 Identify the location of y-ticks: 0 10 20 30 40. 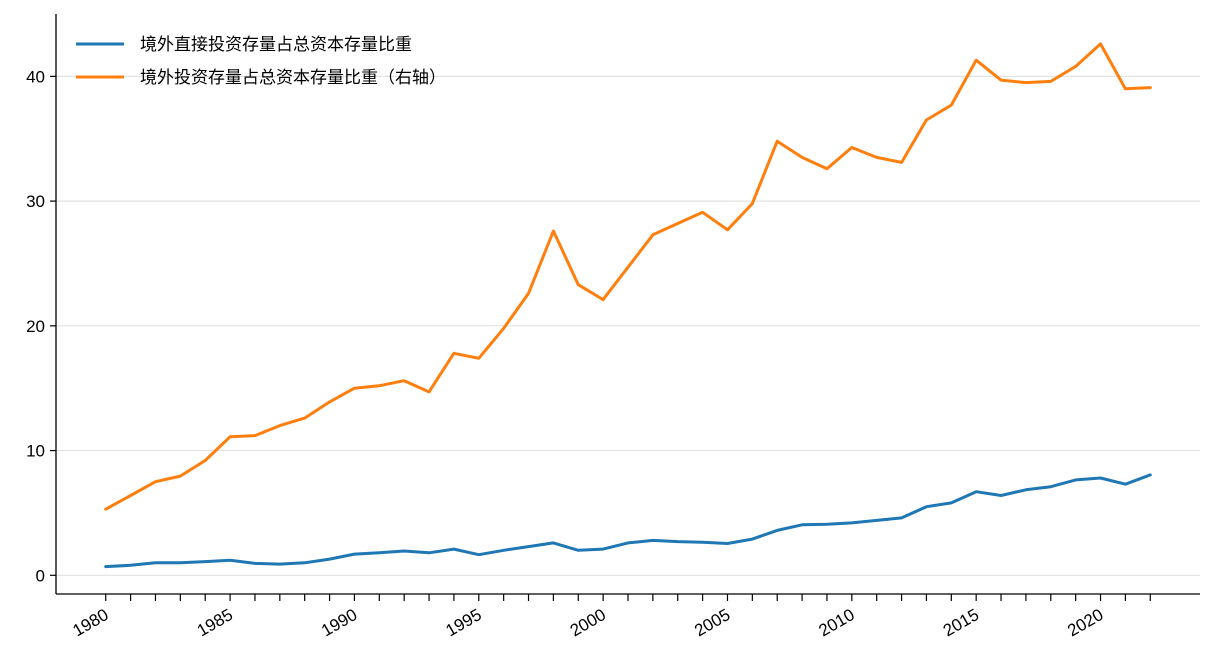
(41, 326).